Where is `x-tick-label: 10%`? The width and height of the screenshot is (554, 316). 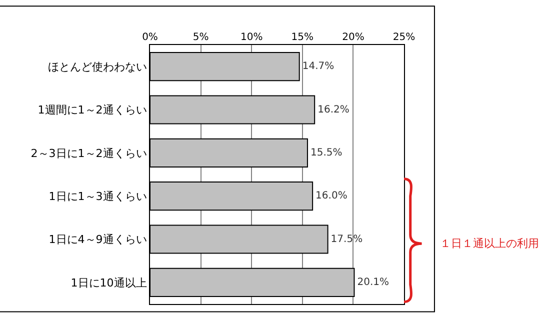
x-tick-label: 10% is located at coordinates (251, 37).